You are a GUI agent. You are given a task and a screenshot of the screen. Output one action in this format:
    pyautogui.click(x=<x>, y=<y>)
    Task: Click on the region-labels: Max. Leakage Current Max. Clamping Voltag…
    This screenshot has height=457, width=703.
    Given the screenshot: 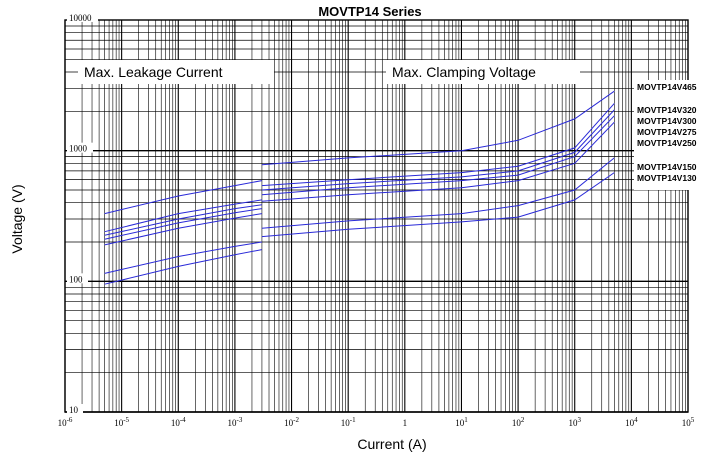 What is the action you would take?
    pyautogui.click(x=329, y=72)
    